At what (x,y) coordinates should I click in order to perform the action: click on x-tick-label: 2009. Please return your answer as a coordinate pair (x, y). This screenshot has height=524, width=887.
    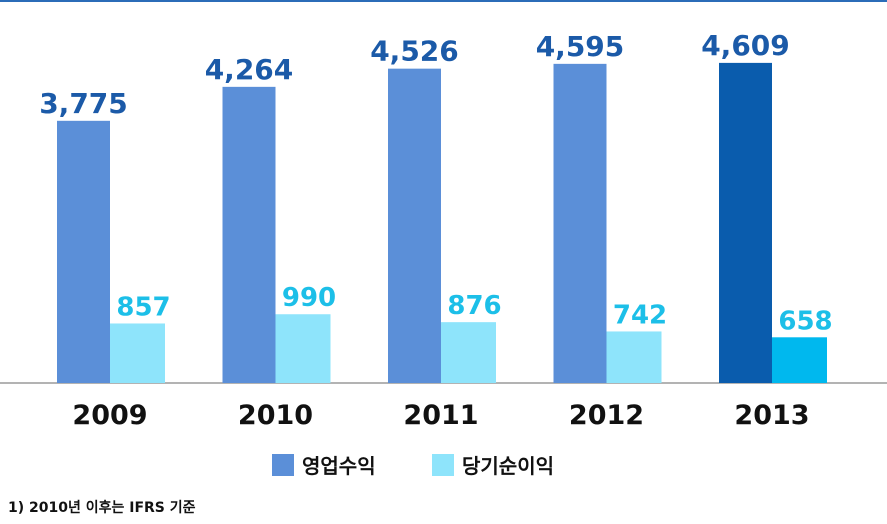
    Looking at the image, I should click on (109, 415).